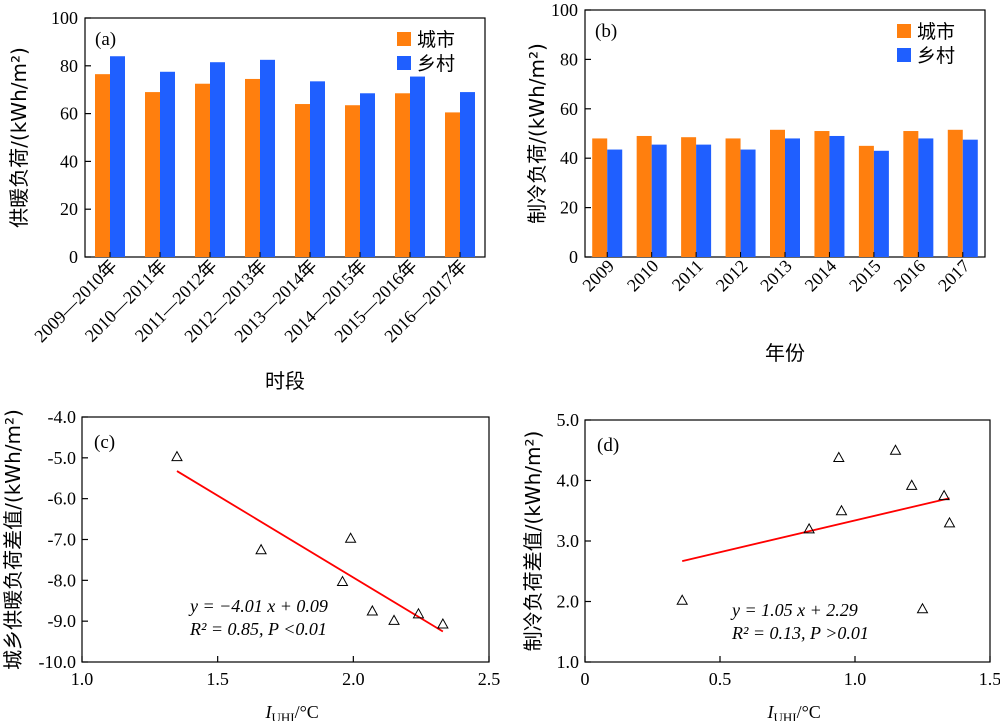 This screenshot has width=1000, height=721. Describe the element at coordinates (69, 161) in the screenshot. I see `y-tick-label: 40` at that location.